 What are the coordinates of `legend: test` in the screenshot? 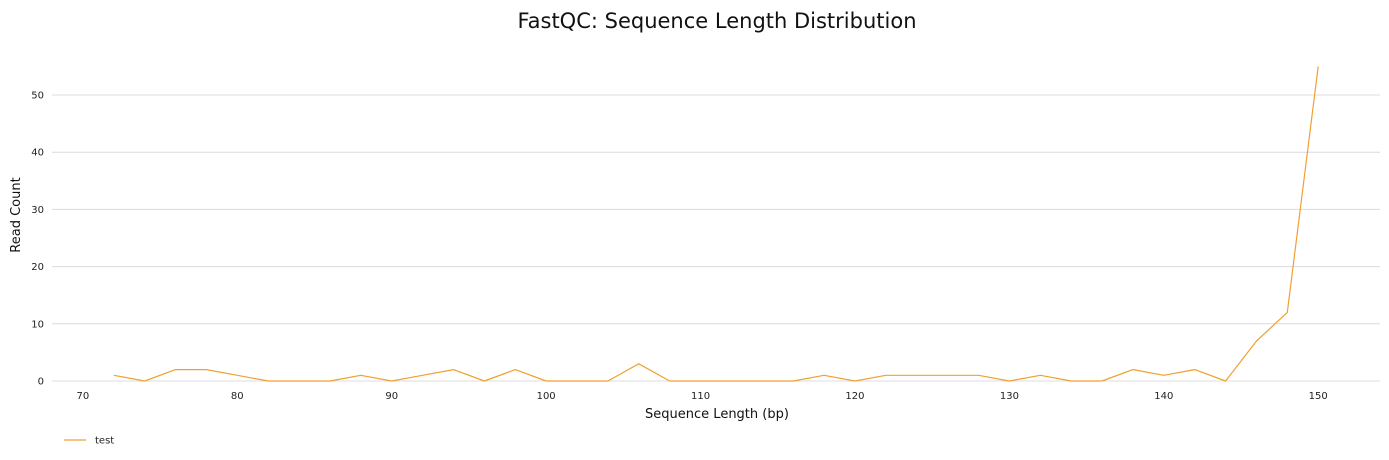 It's located at (89, 441).